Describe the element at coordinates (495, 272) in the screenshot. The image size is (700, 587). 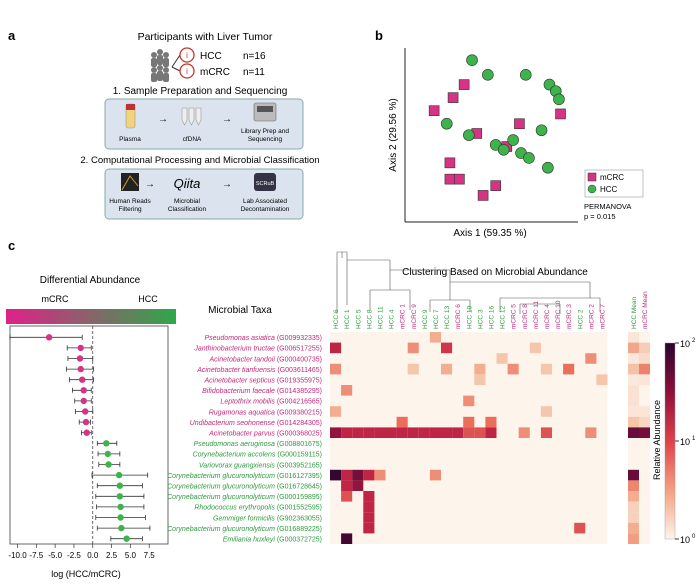
I see `cluster-title: Clustering Based on Microbial Abundance` at that location.